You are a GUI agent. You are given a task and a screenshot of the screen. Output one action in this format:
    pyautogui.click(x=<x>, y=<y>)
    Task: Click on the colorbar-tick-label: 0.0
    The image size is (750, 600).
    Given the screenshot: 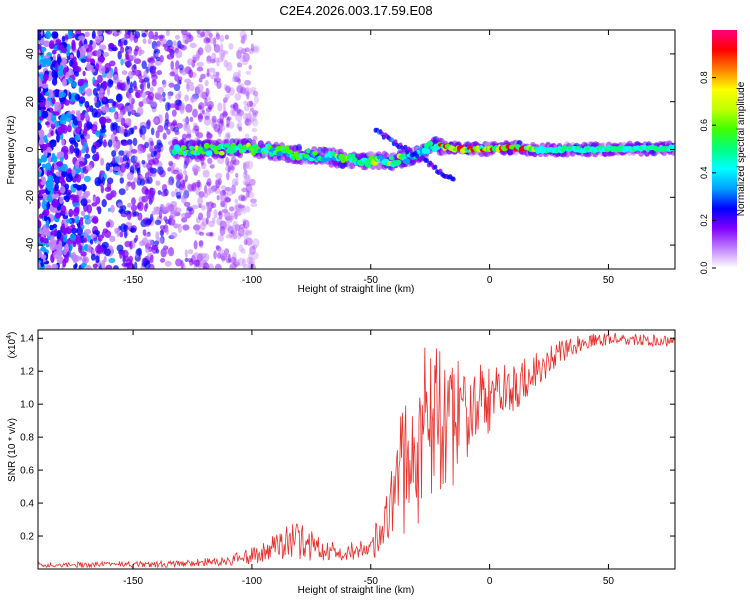 What is the action you would take?
    pyautogui.click(x=704, y=268)
    